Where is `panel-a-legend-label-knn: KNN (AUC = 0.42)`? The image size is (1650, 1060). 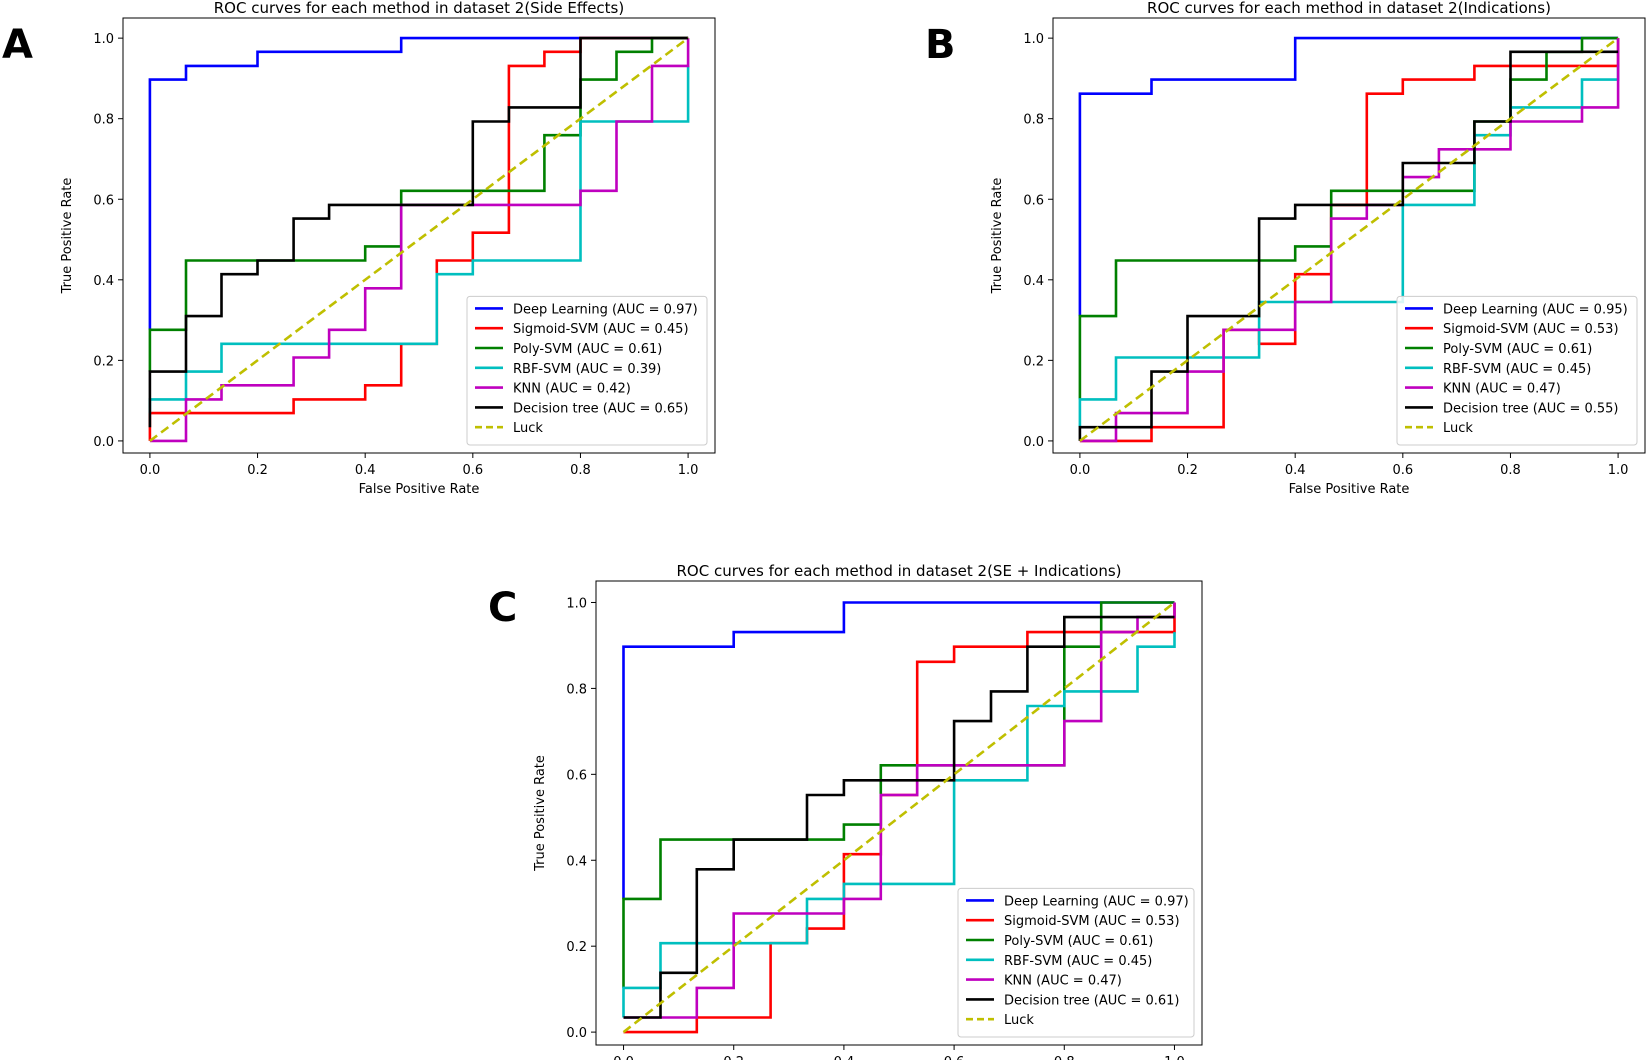 panel-a-legend-label-knn: KNN (AUC = 0.42) is located at coordinates (572, 389).